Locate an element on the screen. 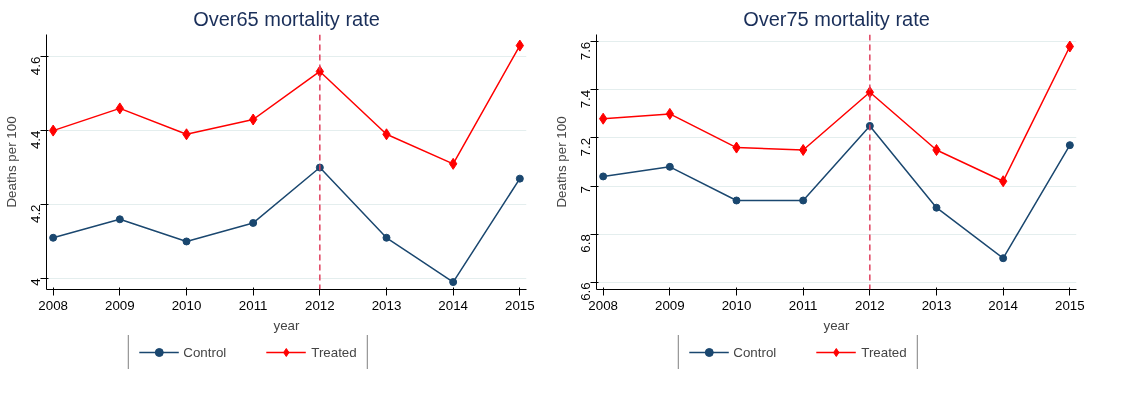  y-tick-label: 7.2 is located at coordinates (585, 147).